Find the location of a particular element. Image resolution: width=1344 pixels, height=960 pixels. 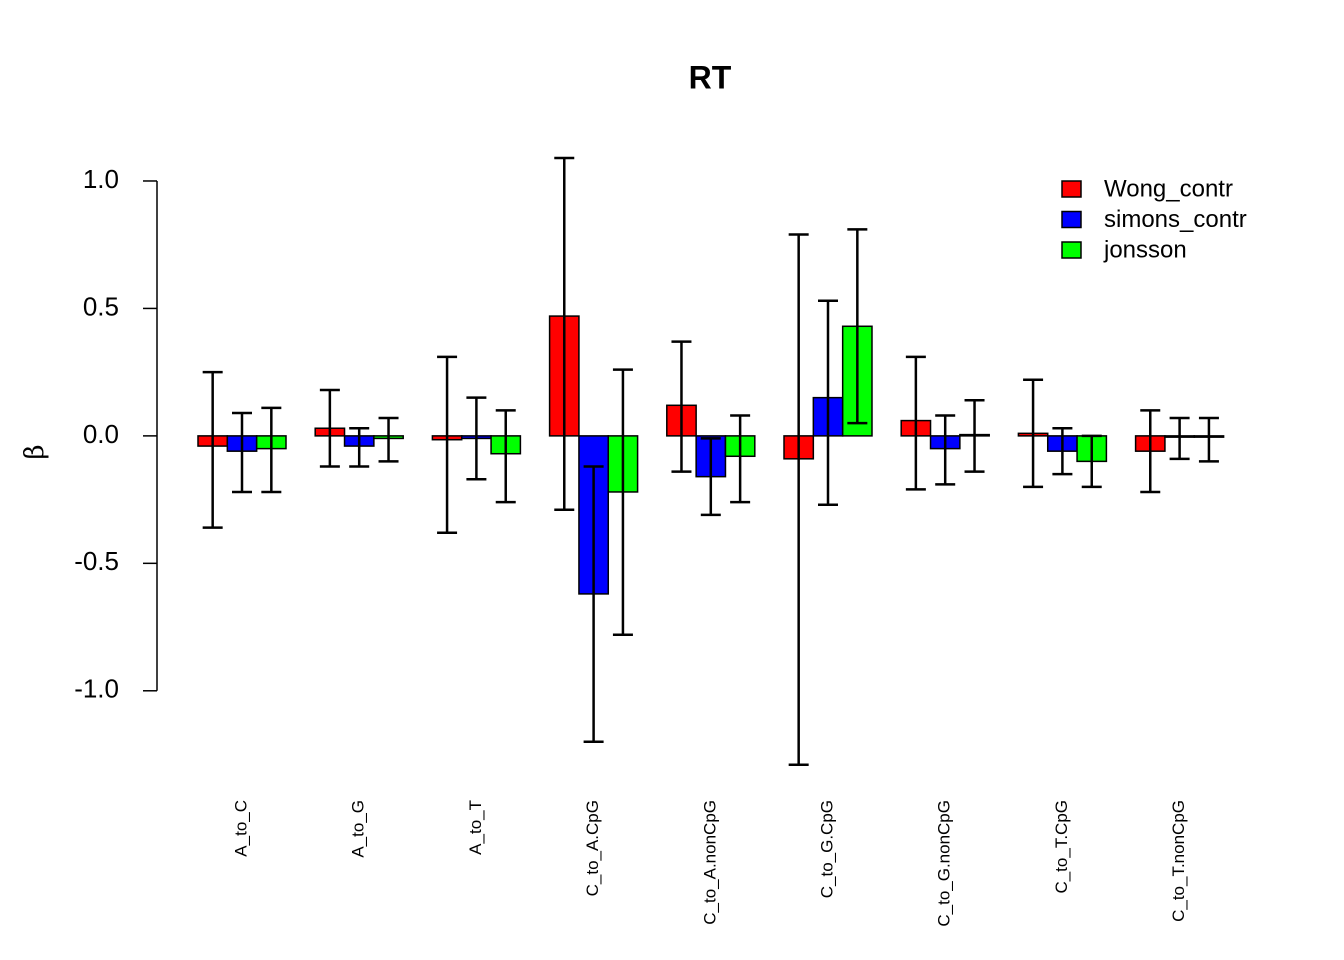

legend-label: simons_contr is located at coordinates (1175, 219).